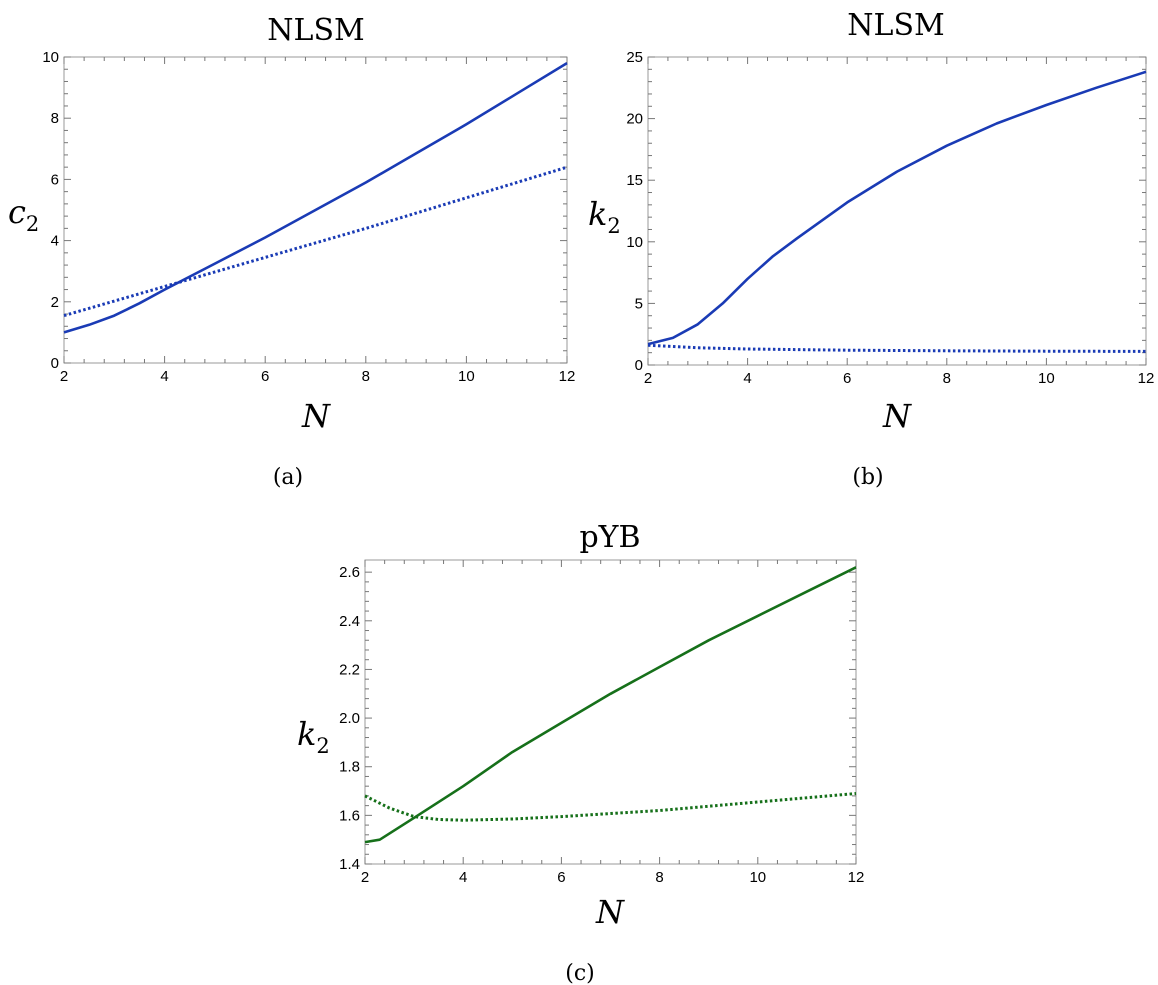 Image resolution: width=1158 pixels, height=985 pixels. Describe the element at coordinates (947, 378) in the screenshot. I see `panel-b-x-tick-label: 8` at that location.